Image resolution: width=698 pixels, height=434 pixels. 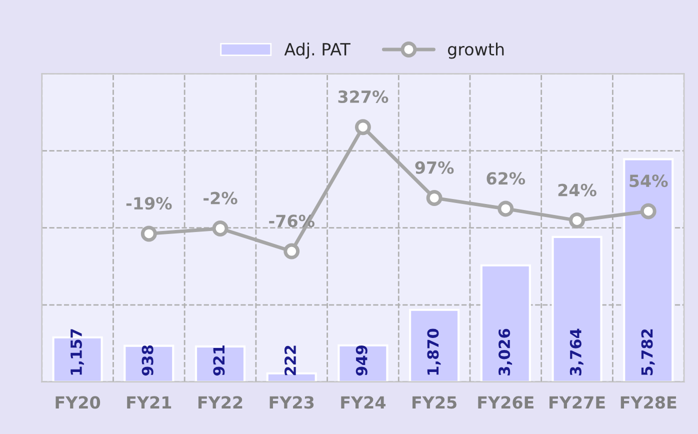 I want to click on data-label: 3,764, so click(x=577, y=352).